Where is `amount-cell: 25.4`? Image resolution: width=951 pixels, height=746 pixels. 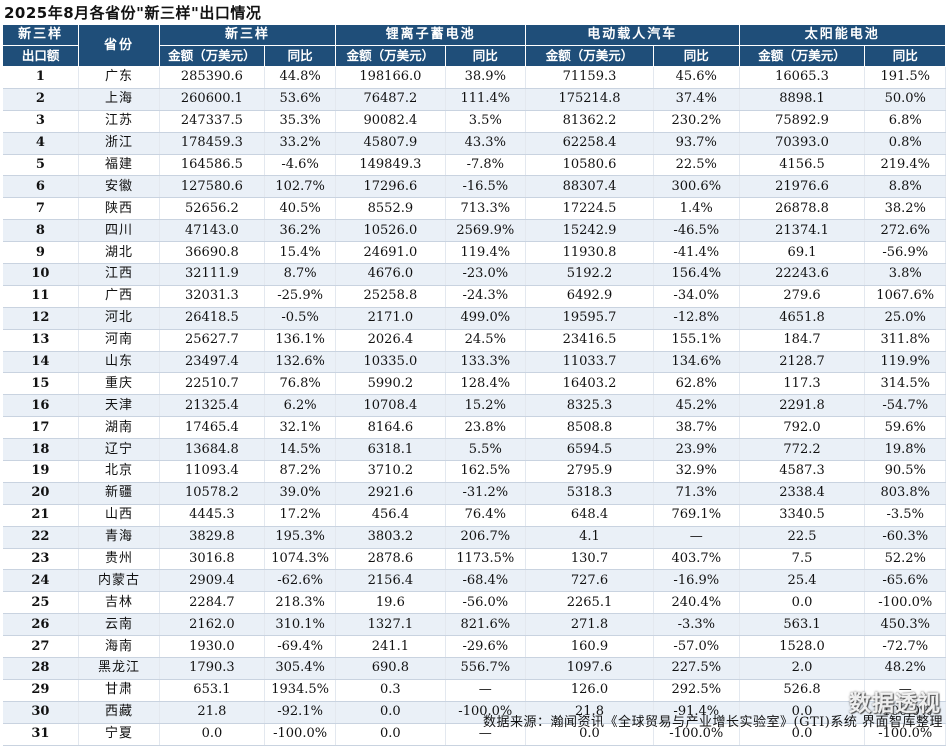 amount-cell: 25.4 is located at coordinates (802, 581).